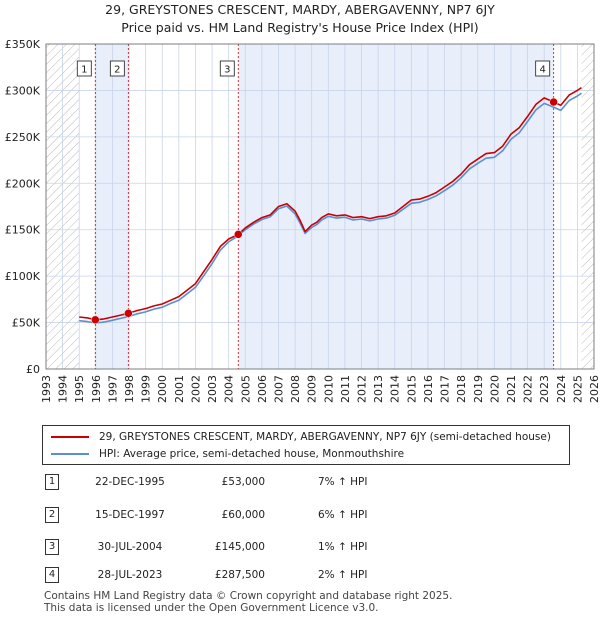 This screenshot has height=620, width=600. I want to click on x-tick-label: 2019, so click(478, 389).